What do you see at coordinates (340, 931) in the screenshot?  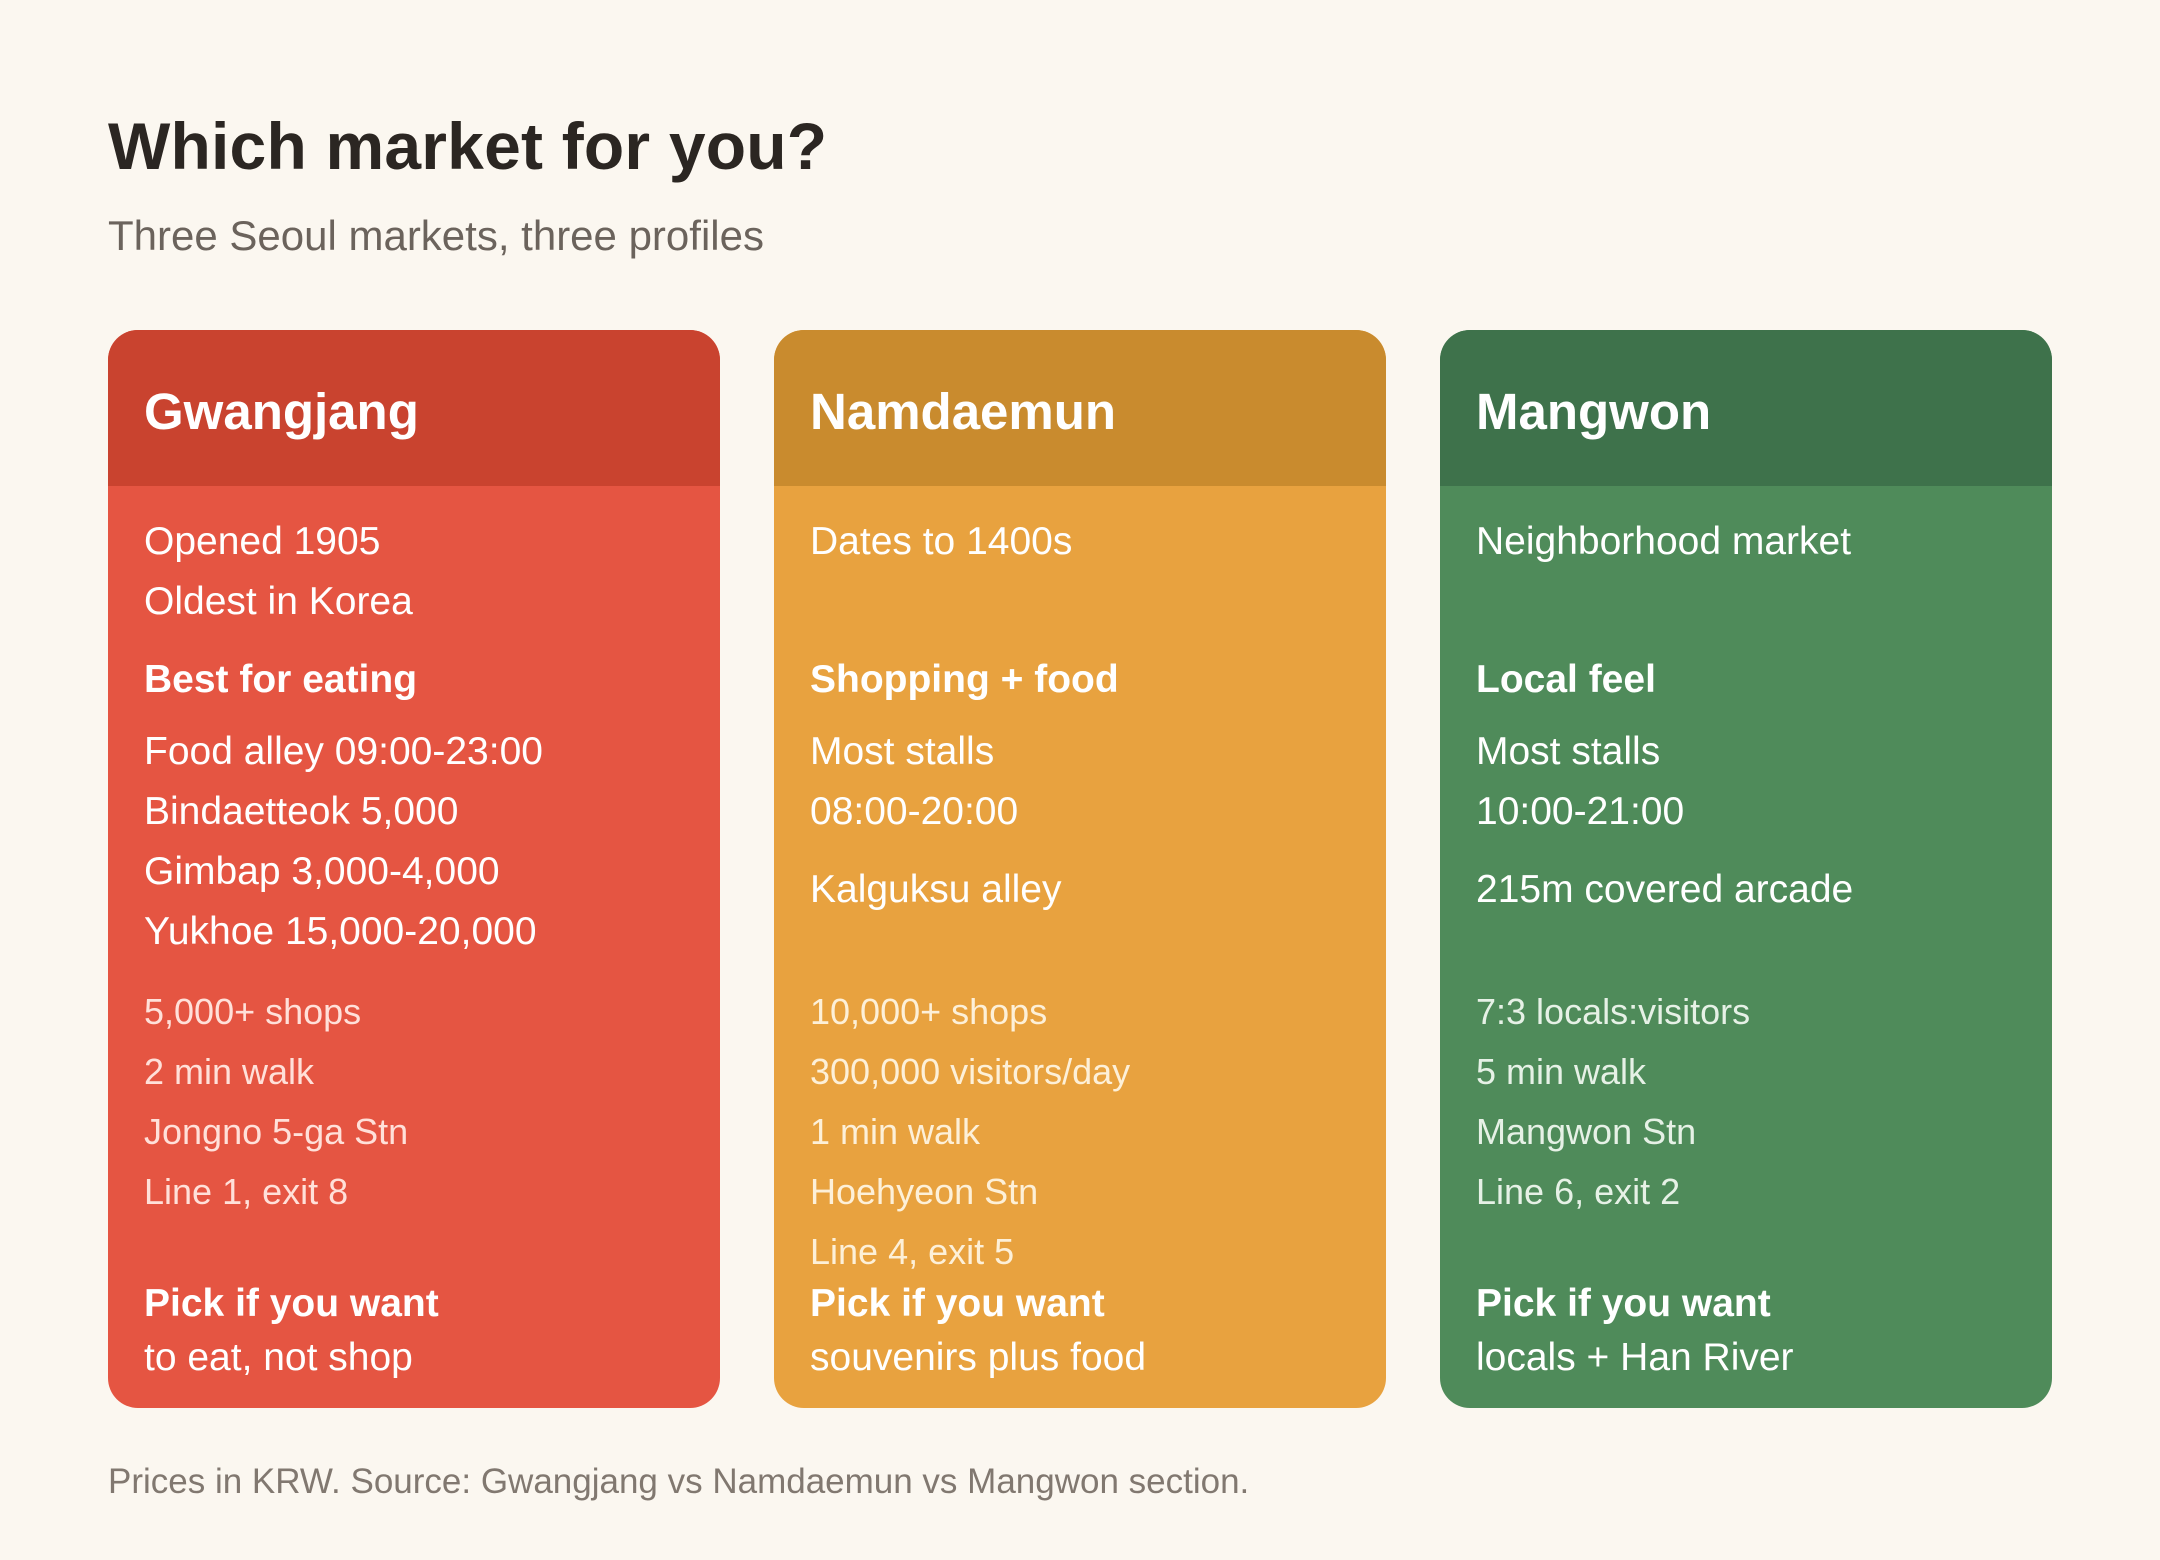 I see `detail-line: Yukhoe 15,000-20,000` at bounding box center [340, 931].